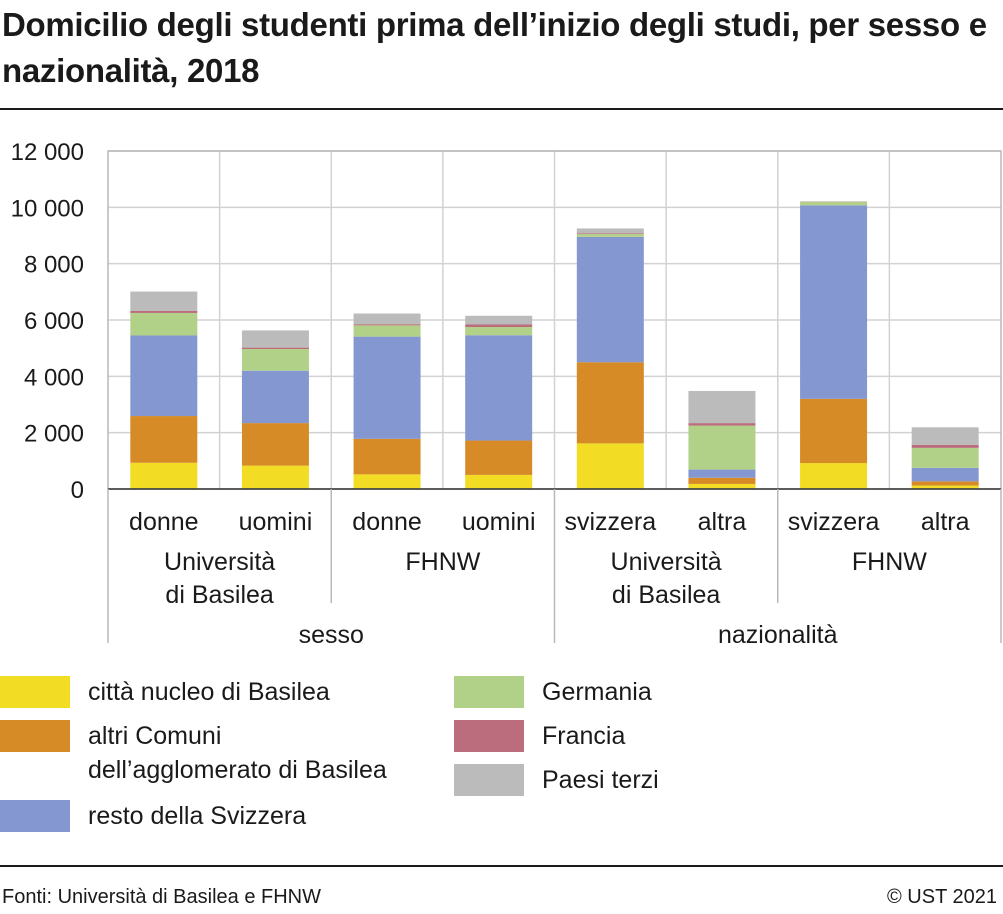 This screenshot has height=914, width=1003. I want to click on legend-swatch-germania, so click(489, 692).